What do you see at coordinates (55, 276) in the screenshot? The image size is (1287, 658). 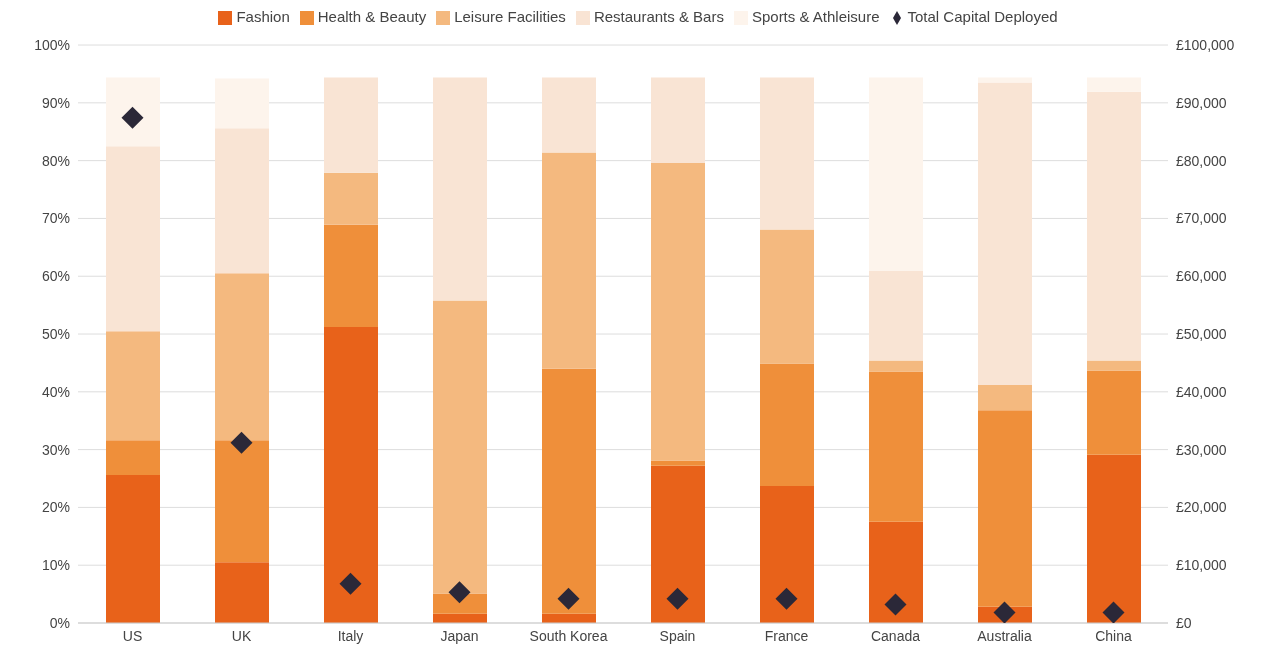 I see `y-tick-label: 60%` at bounding box center [55, 276].